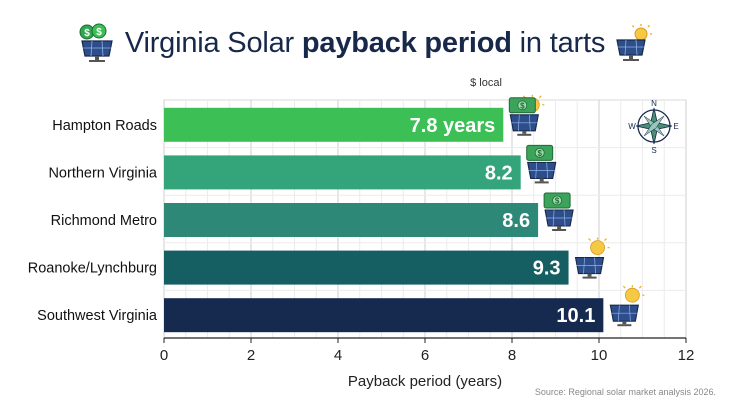  I want to click on category-label: Roanoke/Lynchburg, so click(92, 269).